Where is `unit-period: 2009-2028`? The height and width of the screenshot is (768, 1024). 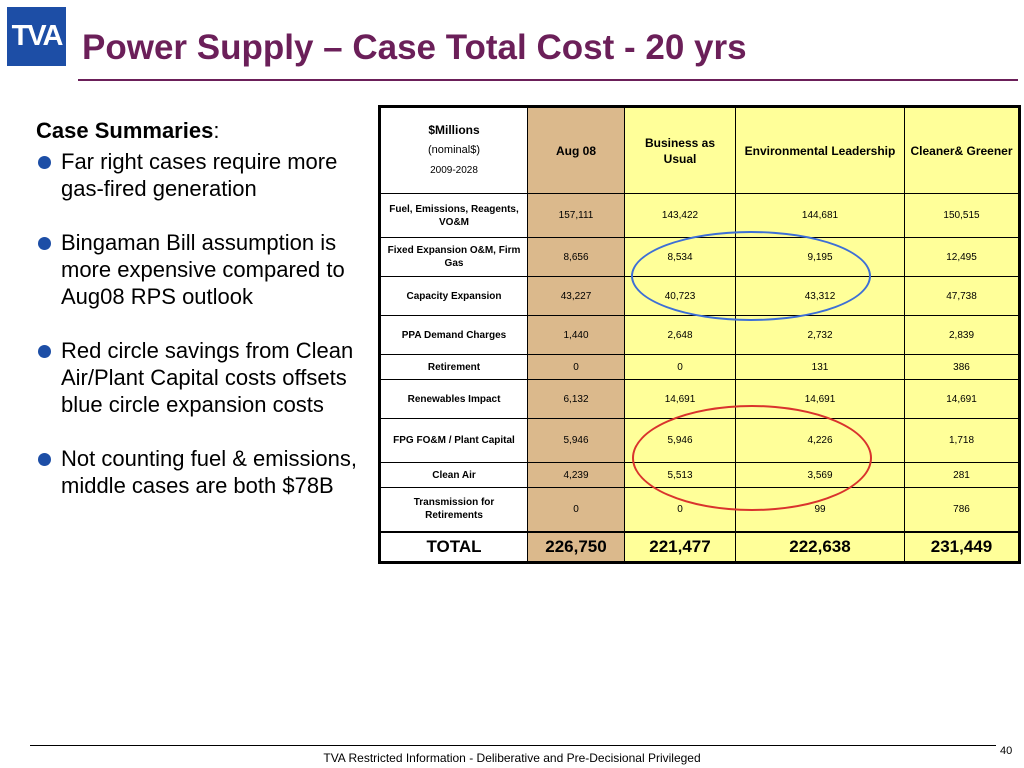 unit-period: 2009-2028 is located at coordinates (454, 170).